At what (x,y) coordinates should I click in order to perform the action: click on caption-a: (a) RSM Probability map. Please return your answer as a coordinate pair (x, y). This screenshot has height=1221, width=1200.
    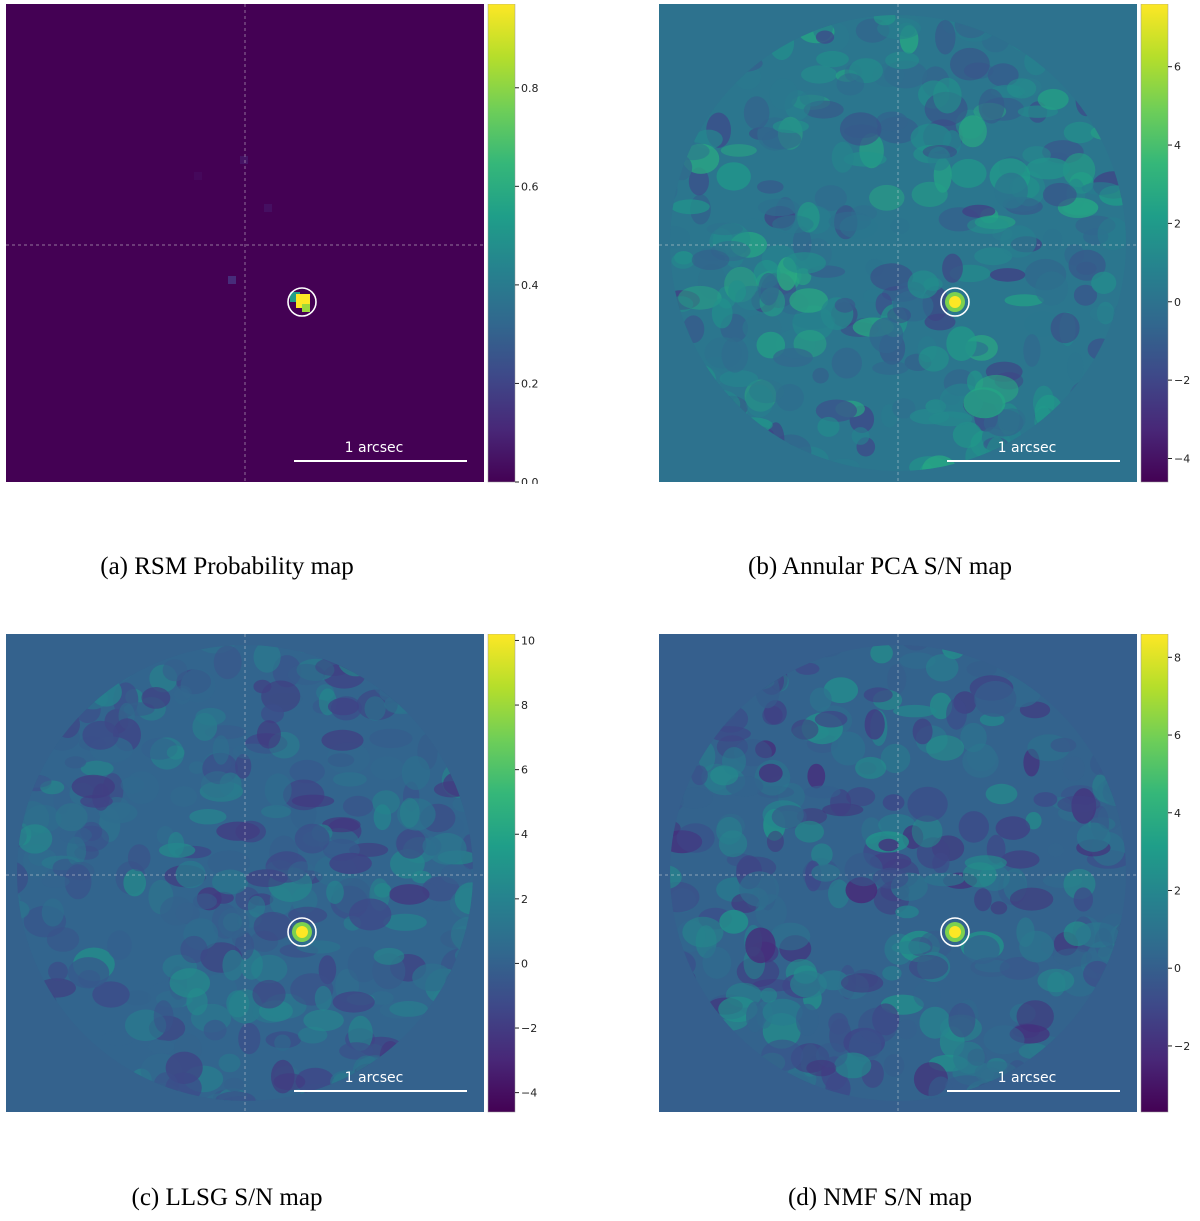
    Looking at the image, I should click on (227, 566).